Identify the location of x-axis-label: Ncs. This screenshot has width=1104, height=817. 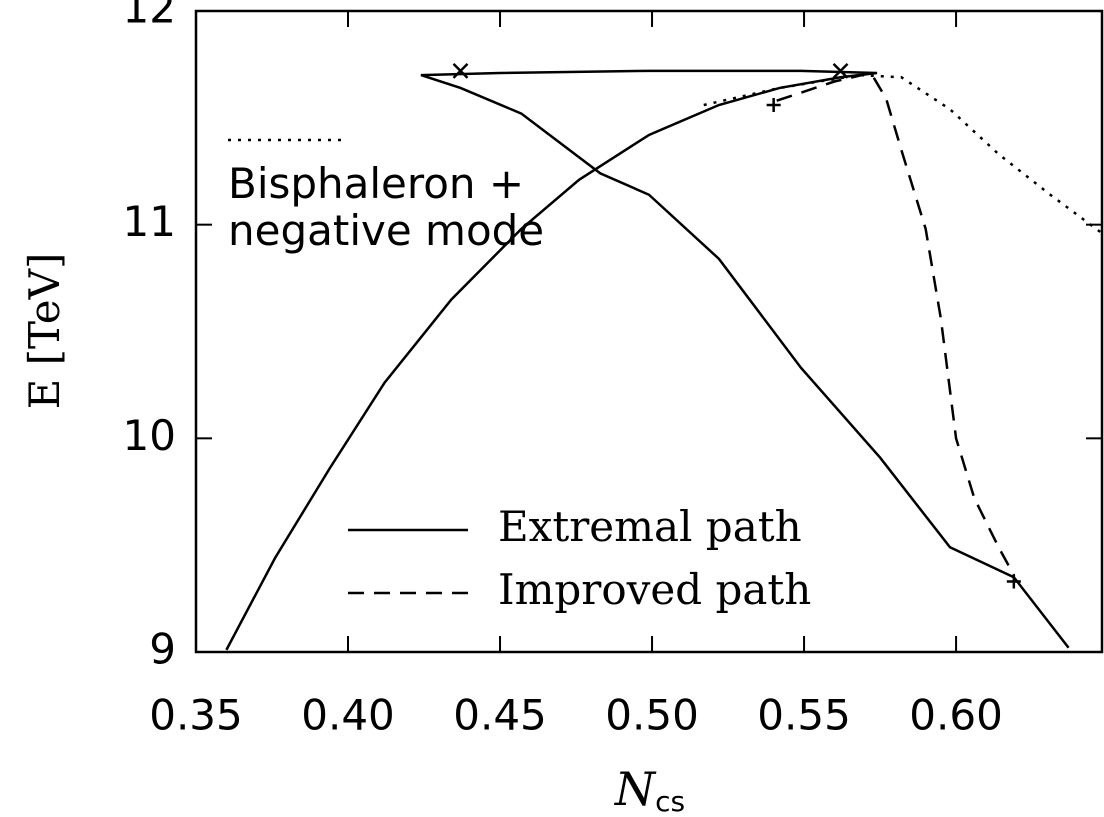
(649, 789).